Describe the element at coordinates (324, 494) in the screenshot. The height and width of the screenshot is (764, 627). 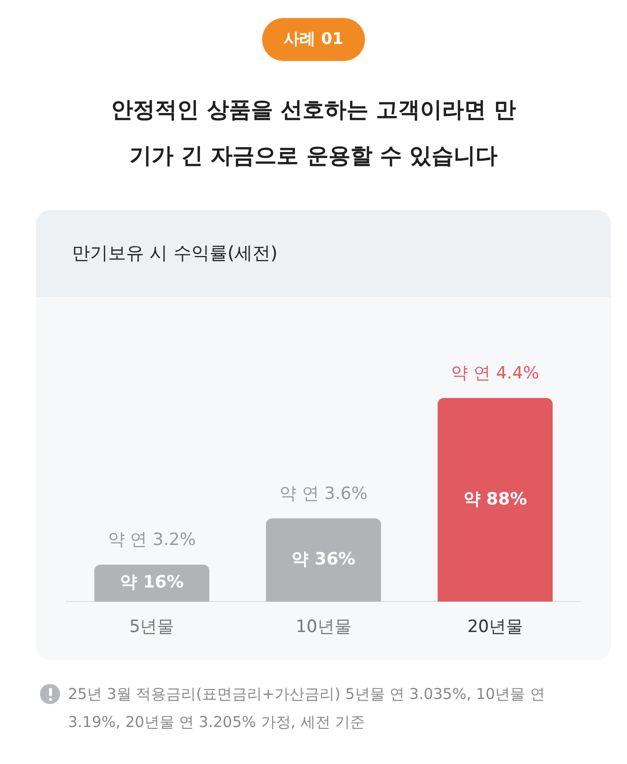
I see `annotation: 약 연 3.6%` at that location.